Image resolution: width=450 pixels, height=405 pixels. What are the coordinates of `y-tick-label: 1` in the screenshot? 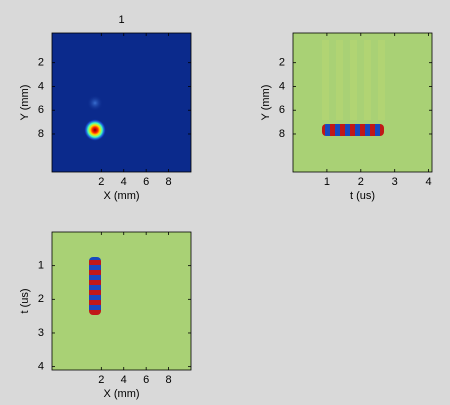 It's located at (41, 266).